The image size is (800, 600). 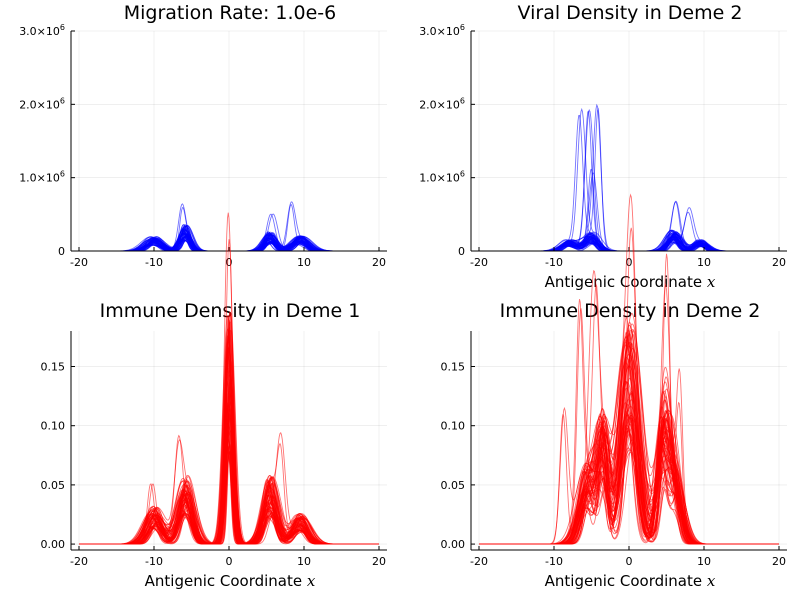 What do you see at coordinates (230, 13) in the screenshot?
I see `panel-title: Migration Rate: 1.0e-6` at bounding box center [230, 13].